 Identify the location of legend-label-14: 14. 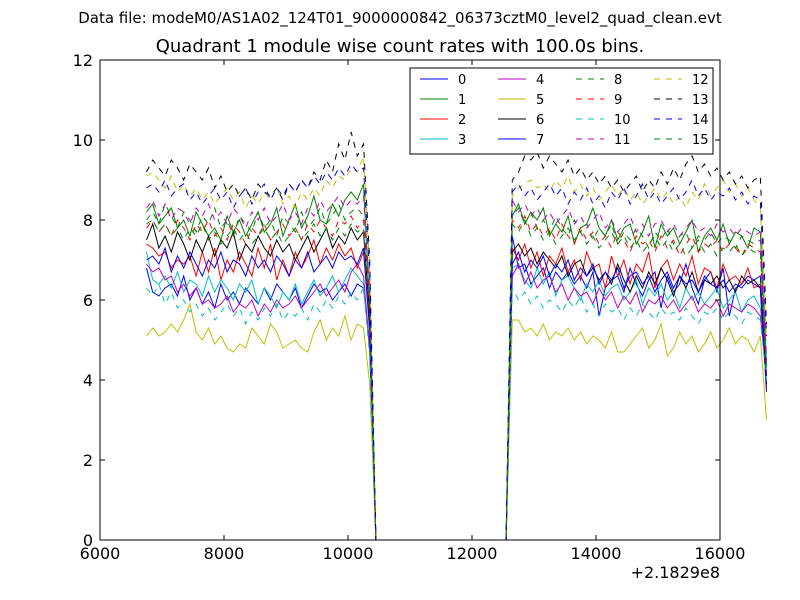
(700, 120).